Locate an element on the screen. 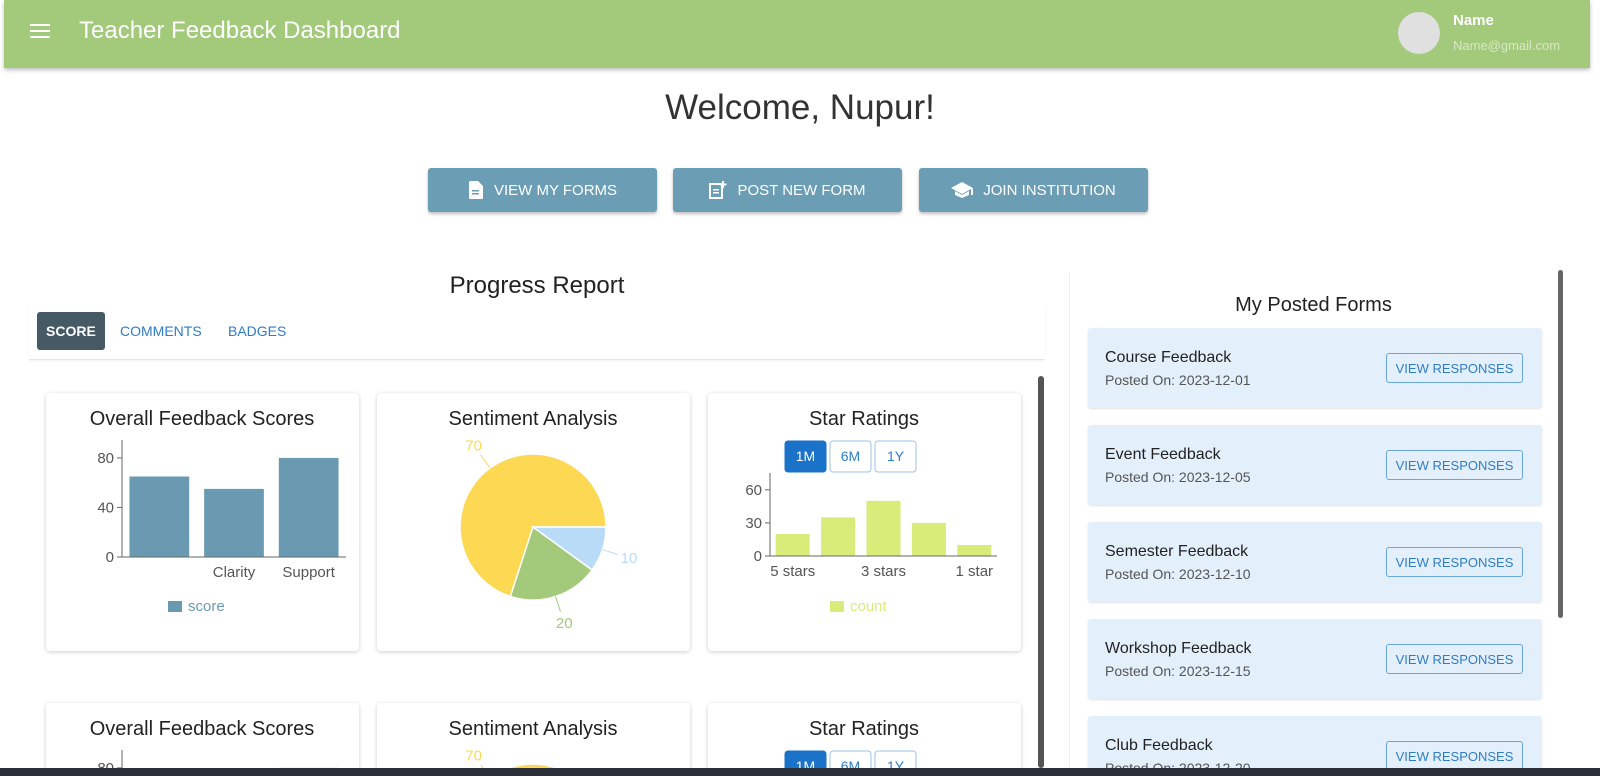 This screenshot has height=776, width=1600. menu-button is located at coordinates (41, 31).